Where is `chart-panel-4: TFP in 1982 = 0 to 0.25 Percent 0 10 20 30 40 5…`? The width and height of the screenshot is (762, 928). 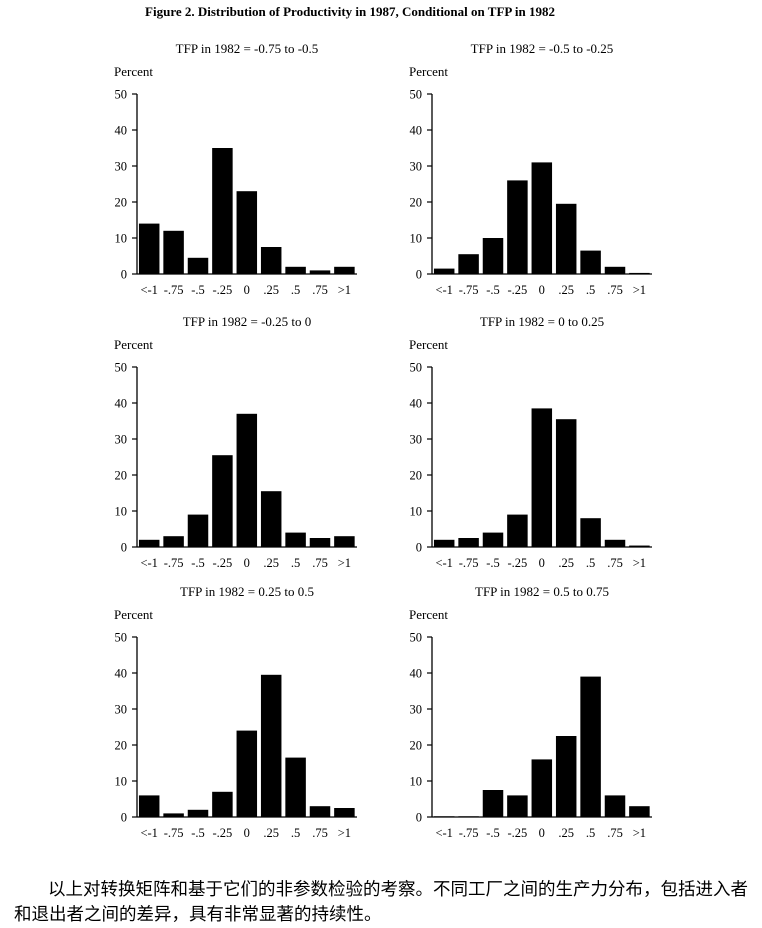 chart-panel-4: TFP in 1982 = 0 to 0.25 Percent 0 10 20 30 40 5… is located at coordinates (530, 442).